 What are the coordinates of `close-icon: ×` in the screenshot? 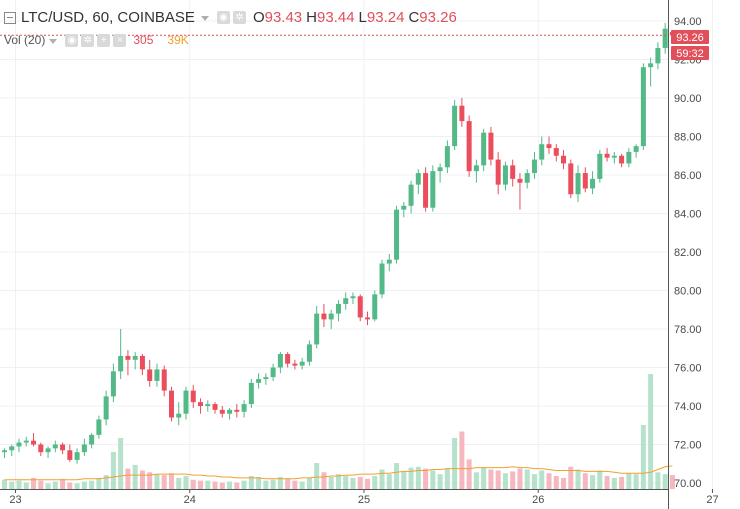 It's located at (120, 40).